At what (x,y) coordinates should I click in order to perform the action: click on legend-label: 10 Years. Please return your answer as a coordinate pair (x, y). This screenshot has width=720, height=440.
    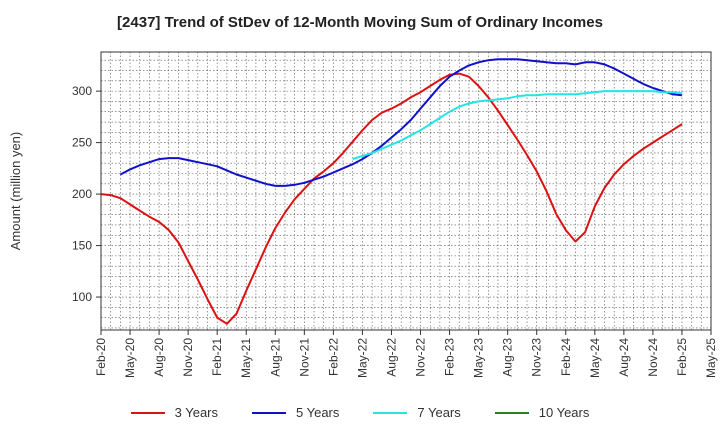
    Looking at the image, I should click on (564, 412).